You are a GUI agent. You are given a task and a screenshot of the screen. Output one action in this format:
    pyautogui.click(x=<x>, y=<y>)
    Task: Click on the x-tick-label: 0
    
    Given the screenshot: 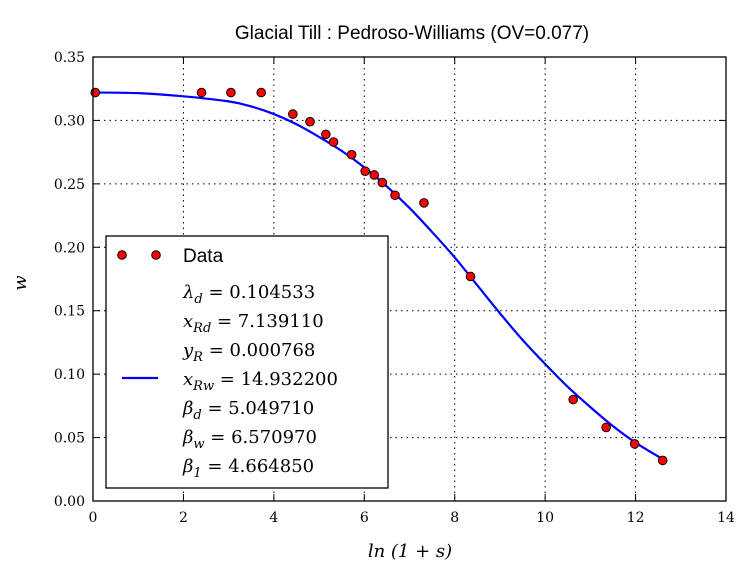 What is the action you would take?
    pyautogui.click(x=93, y=518)
    